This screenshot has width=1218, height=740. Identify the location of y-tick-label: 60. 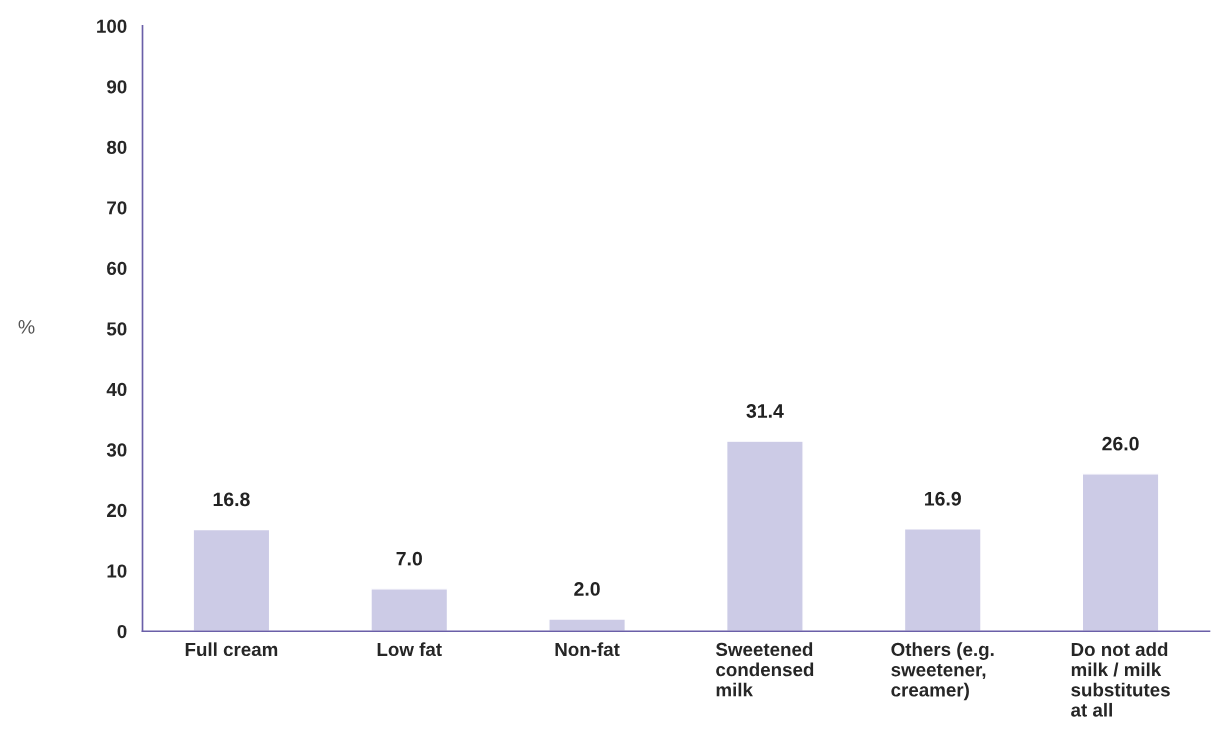
(117, 268).